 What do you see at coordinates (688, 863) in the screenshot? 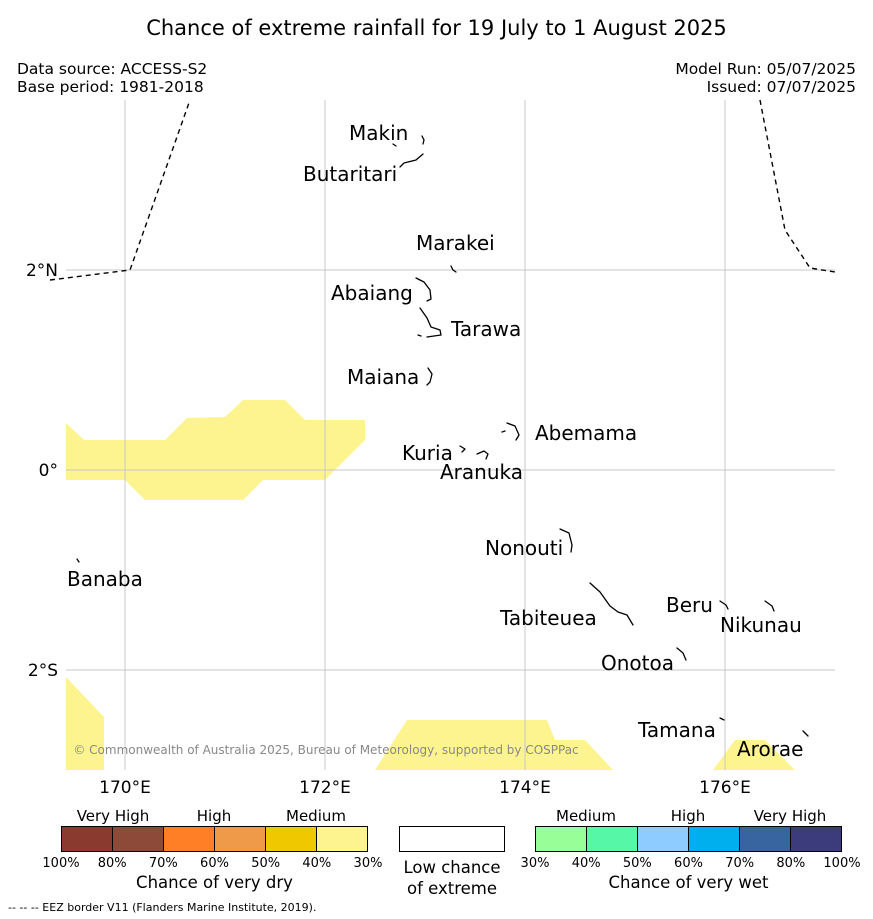
I see `legend-wet-tick-3: 60%` at bounding box center [688, 863].